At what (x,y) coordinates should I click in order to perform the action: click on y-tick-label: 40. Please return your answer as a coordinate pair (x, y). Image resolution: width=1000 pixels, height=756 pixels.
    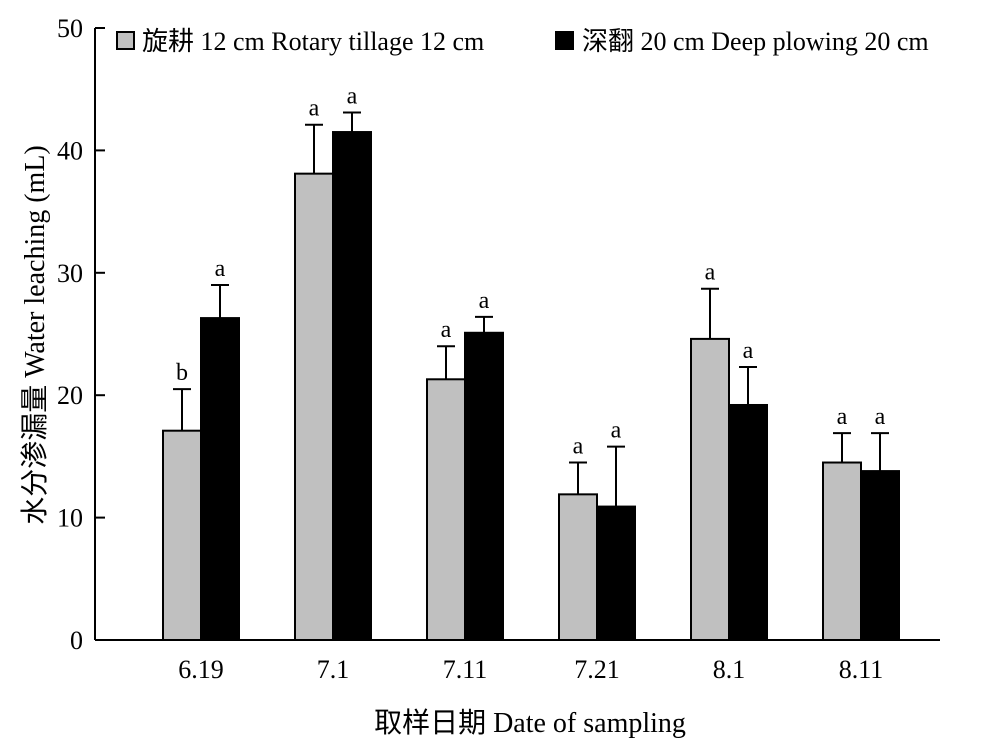
    Looking at the image, I should click on (70, 150).